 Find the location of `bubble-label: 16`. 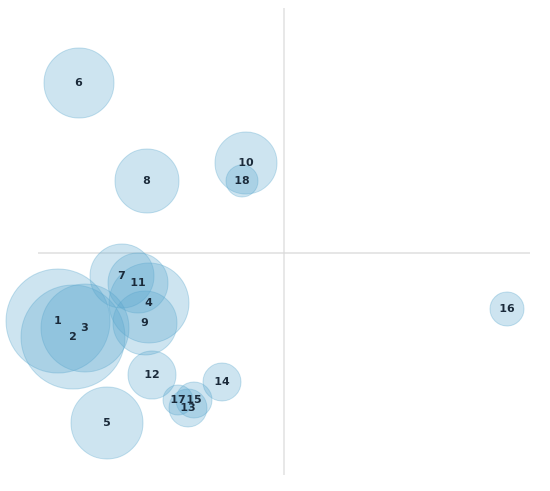

bubble-label: 16 is located at coordinates (507, 308).